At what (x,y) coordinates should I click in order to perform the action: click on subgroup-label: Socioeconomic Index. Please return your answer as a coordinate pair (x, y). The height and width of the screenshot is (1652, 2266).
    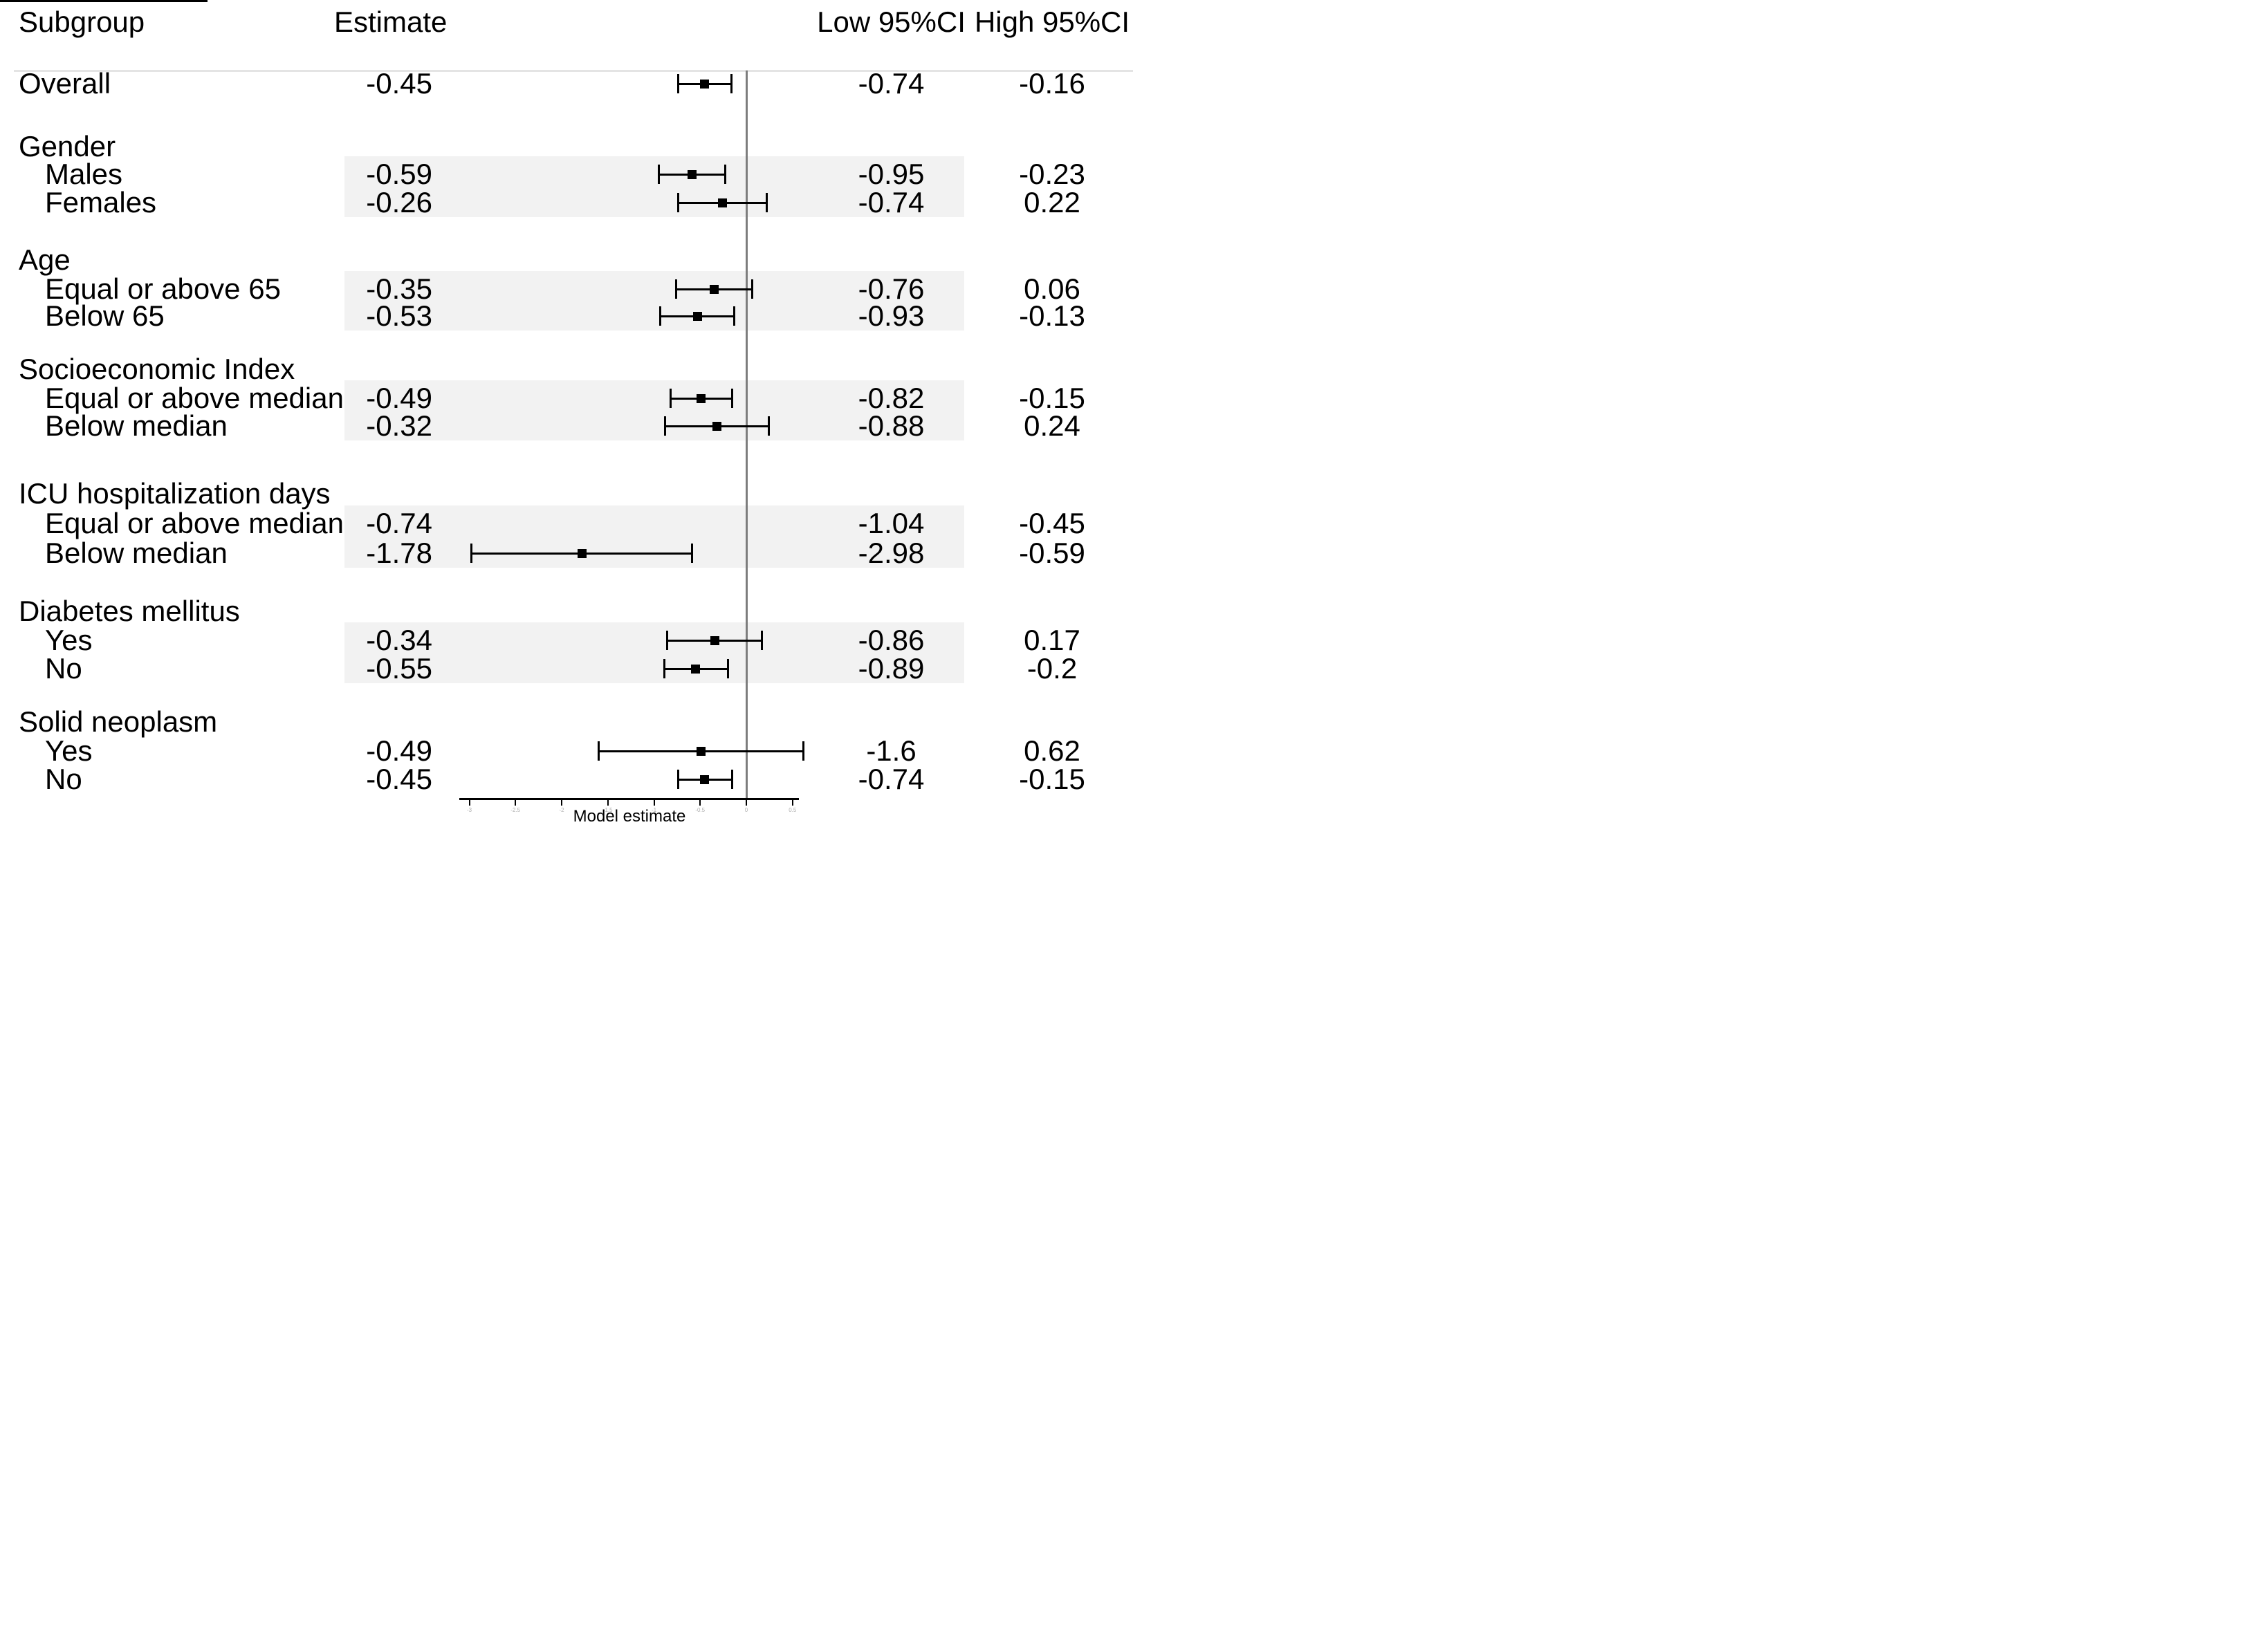
    Looking at the image, I should click on (157, 369).